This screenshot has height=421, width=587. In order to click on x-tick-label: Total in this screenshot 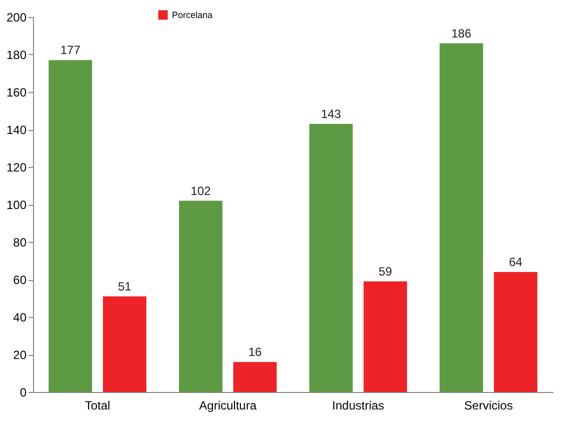, I will do `click(97, 405)`.